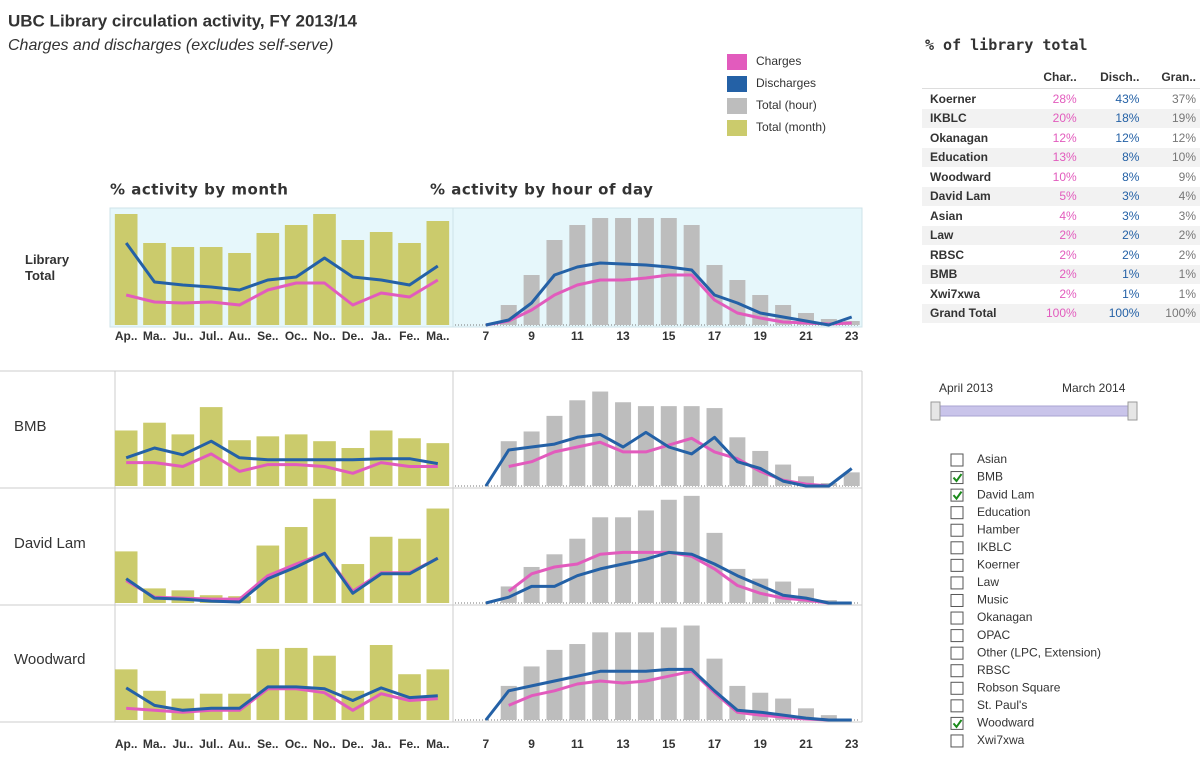  Describe the element at coordinates (541, 190) in the screenshot. I see `chart-title: % activity by hour of day` at that location.